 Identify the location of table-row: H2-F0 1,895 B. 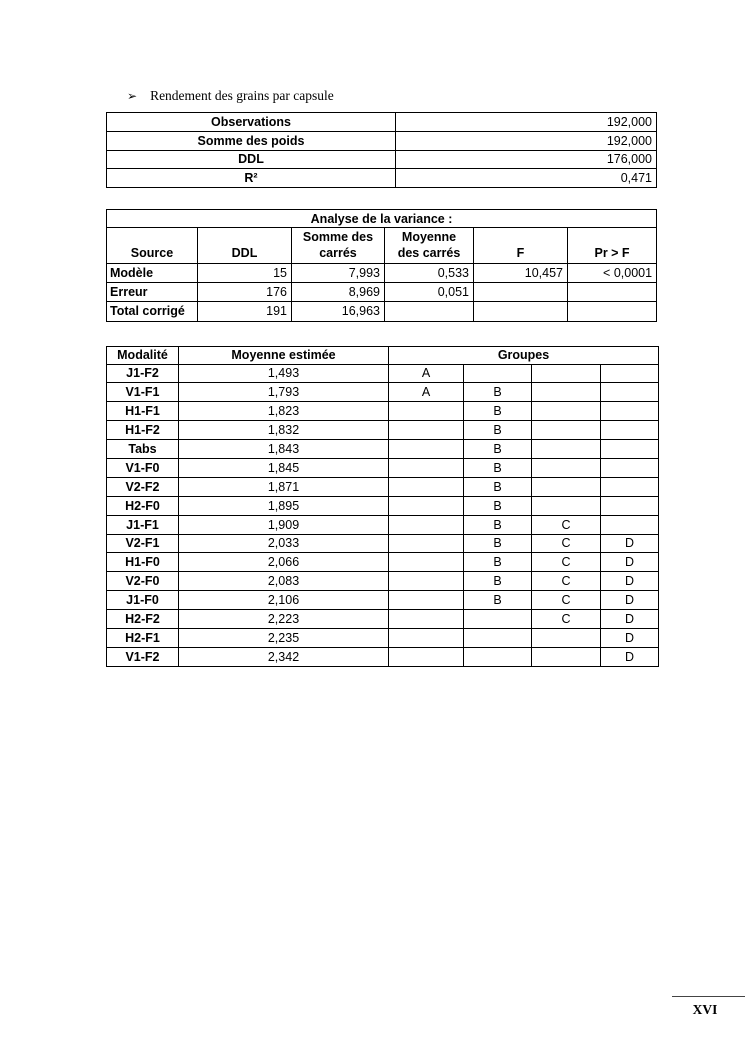
(383, 505).